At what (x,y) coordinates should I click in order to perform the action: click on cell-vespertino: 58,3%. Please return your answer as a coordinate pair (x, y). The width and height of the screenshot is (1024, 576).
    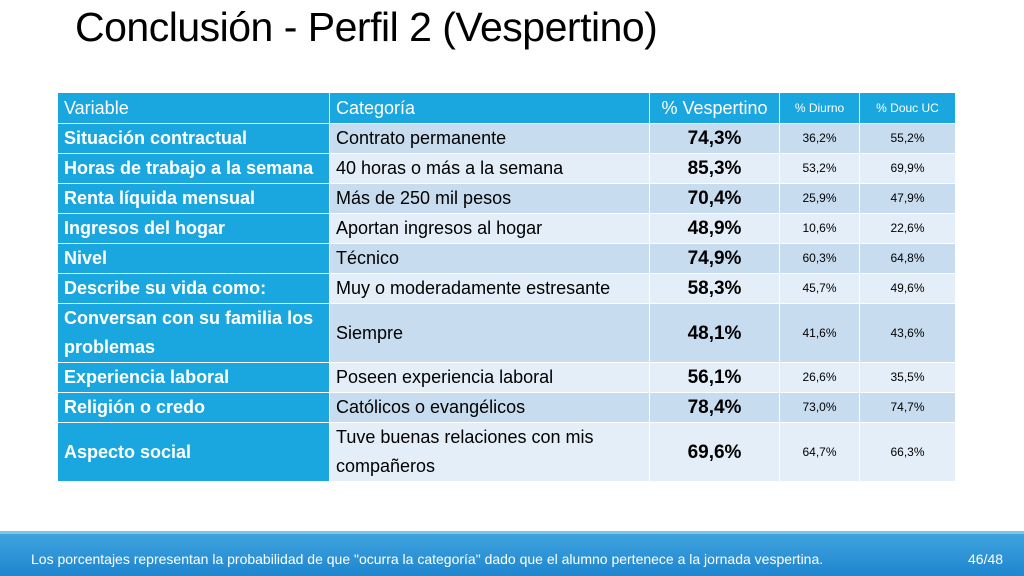
    Looking at the image, I should click on (714, 288).